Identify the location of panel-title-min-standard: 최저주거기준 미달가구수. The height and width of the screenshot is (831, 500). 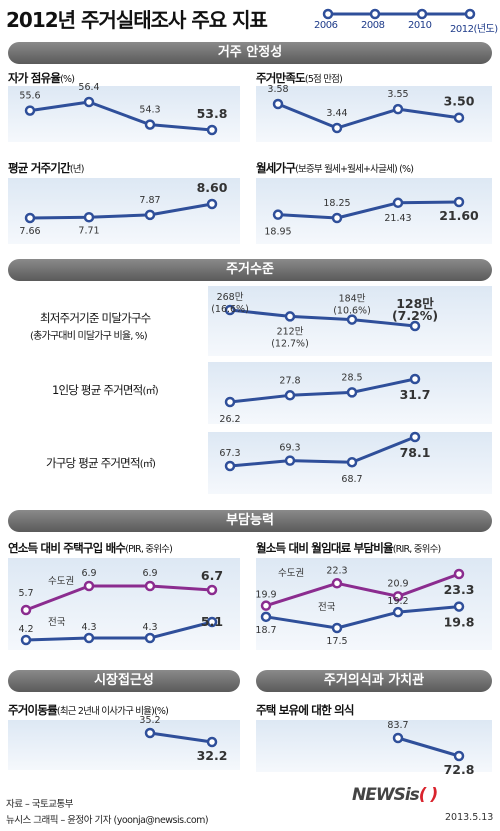
(95, 318).